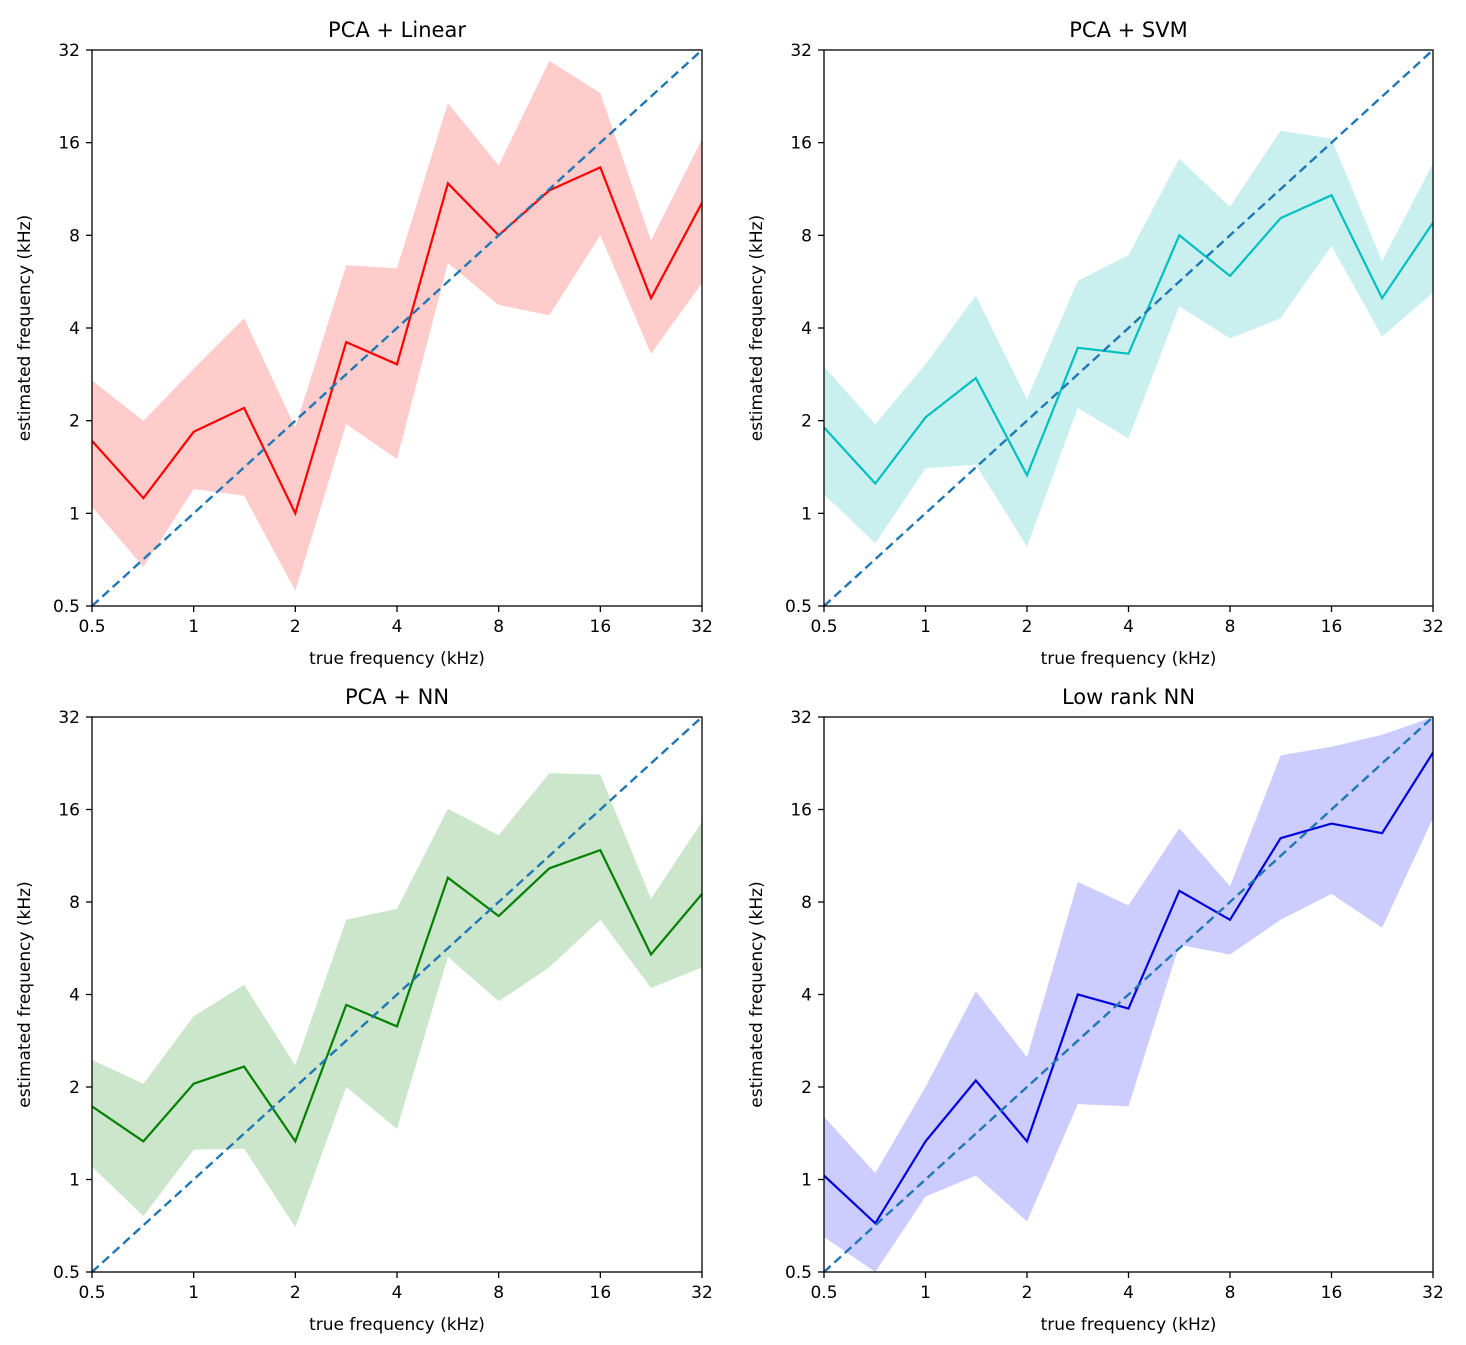 Image resolution: width=1466 pixels, height=1345 pixels. What do you see at coordinates (397, 697) in the screenshot?
I see `chart-title: PCA + NN` at bounding box center [397, 697].